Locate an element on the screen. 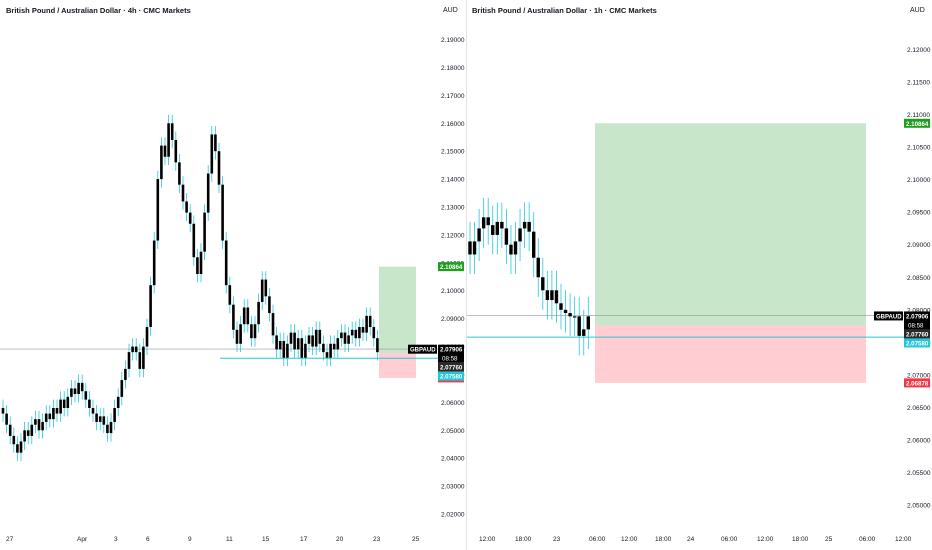 The width and height of the screenshot is (932, 550). x-tick-label: 18:00 is located at coordinates (523, 539).